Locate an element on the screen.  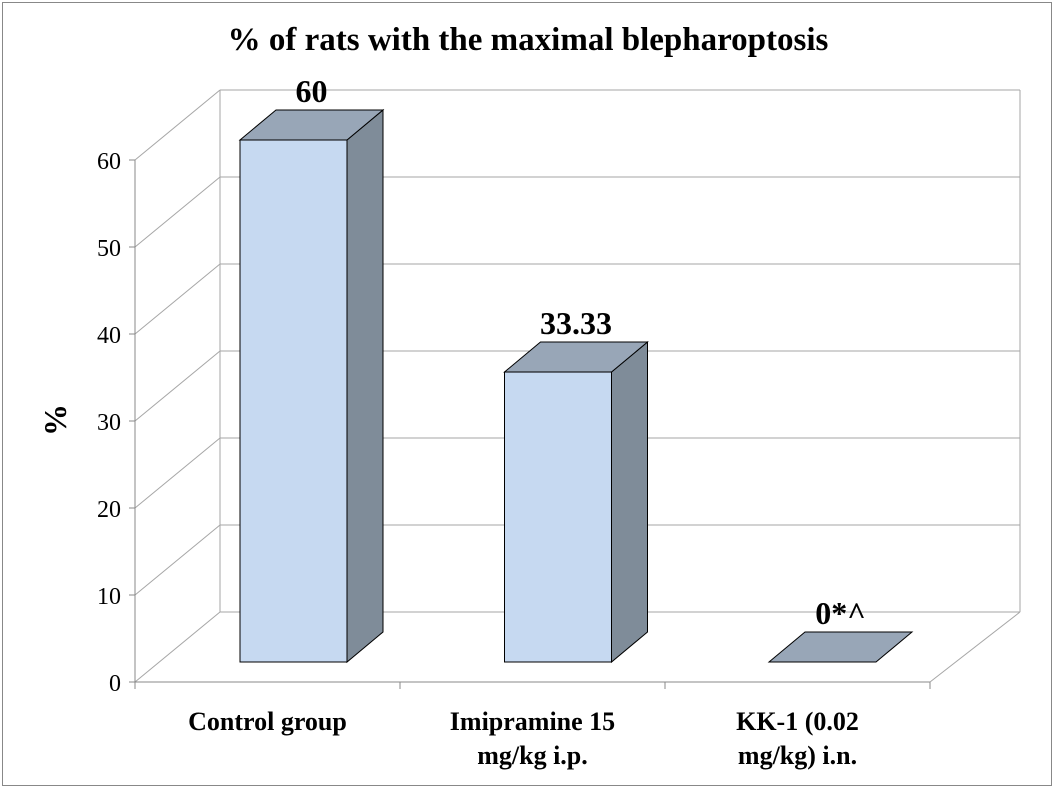
x-category-label: Imipramine 15 is located at coordinates (532, 721).